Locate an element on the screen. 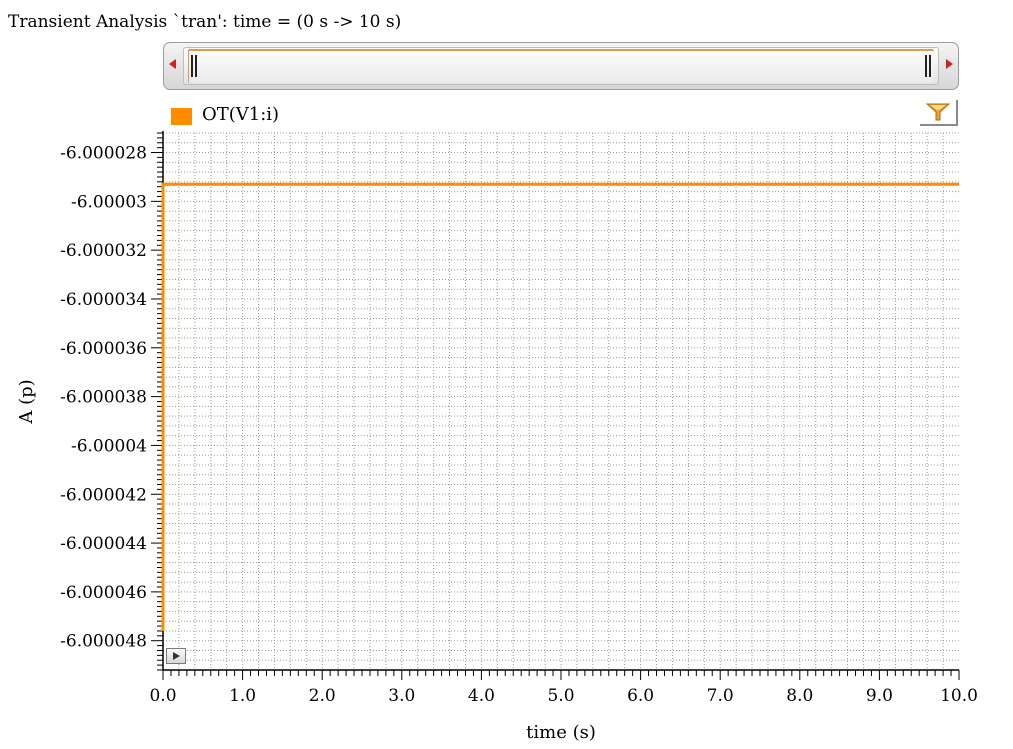 The width and height of the screenshot is (1013, 749). y-tick-label: -6.000046 is located at coordinates (103, 593).